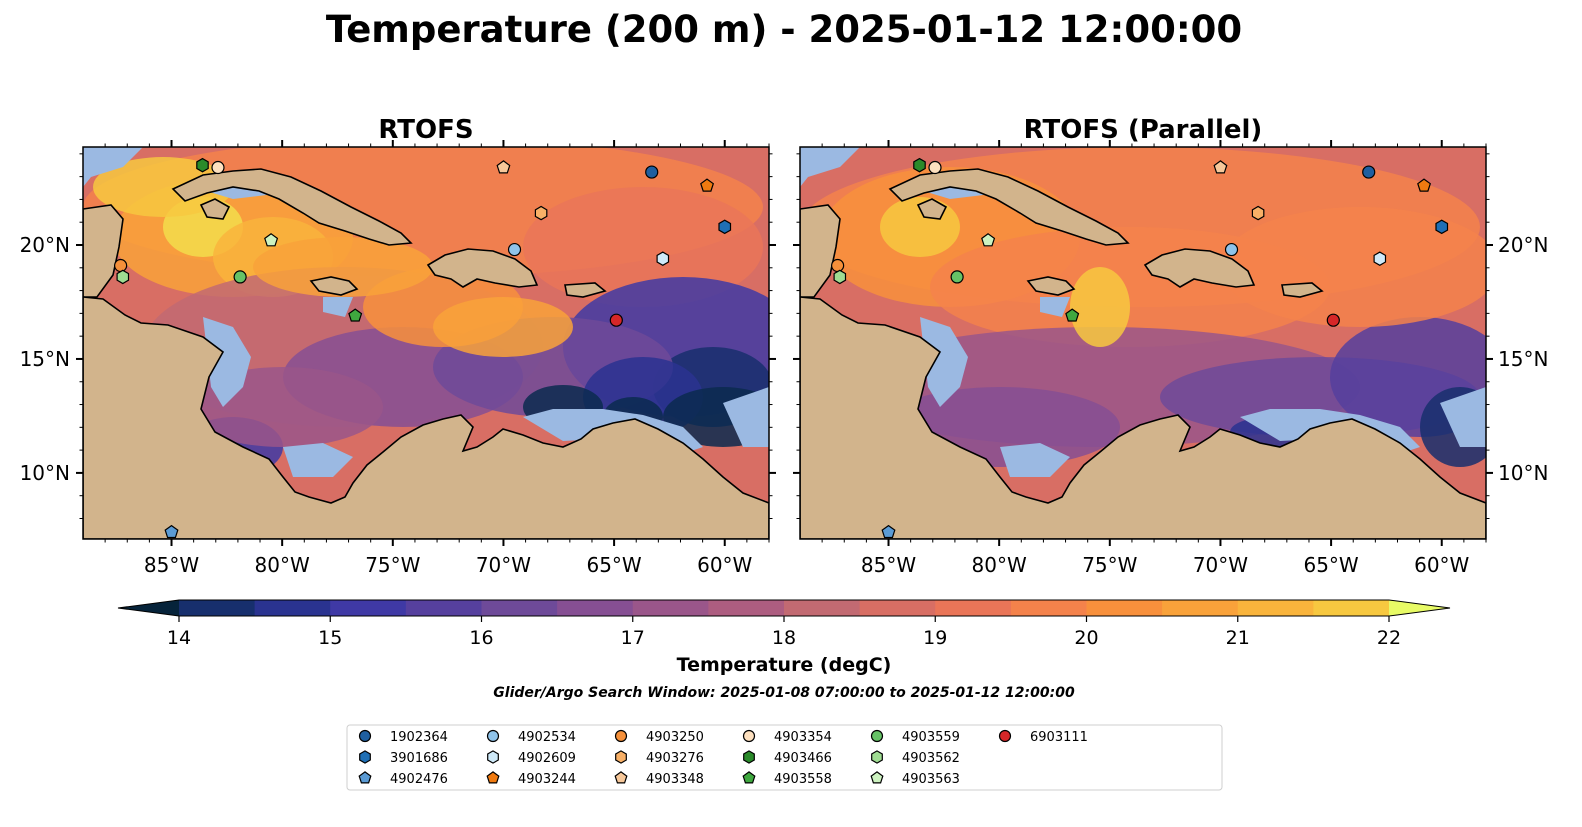 The height and width of the screenshot is (827, 1582). What do you see at coordinates (659, 758) in the screenshot?
I see `legend-item: 4903276` at bounding box center [659, 758].